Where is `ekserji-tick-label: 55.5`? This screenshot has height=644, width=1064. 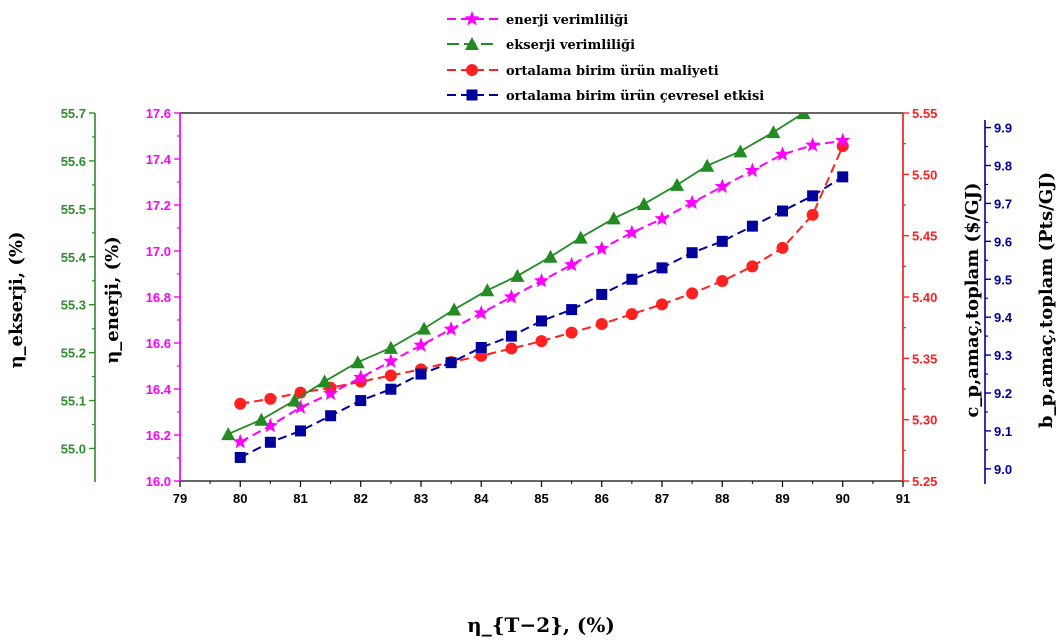
ekserji-tick-label: 55.5 is located at coordinates (73, 209).